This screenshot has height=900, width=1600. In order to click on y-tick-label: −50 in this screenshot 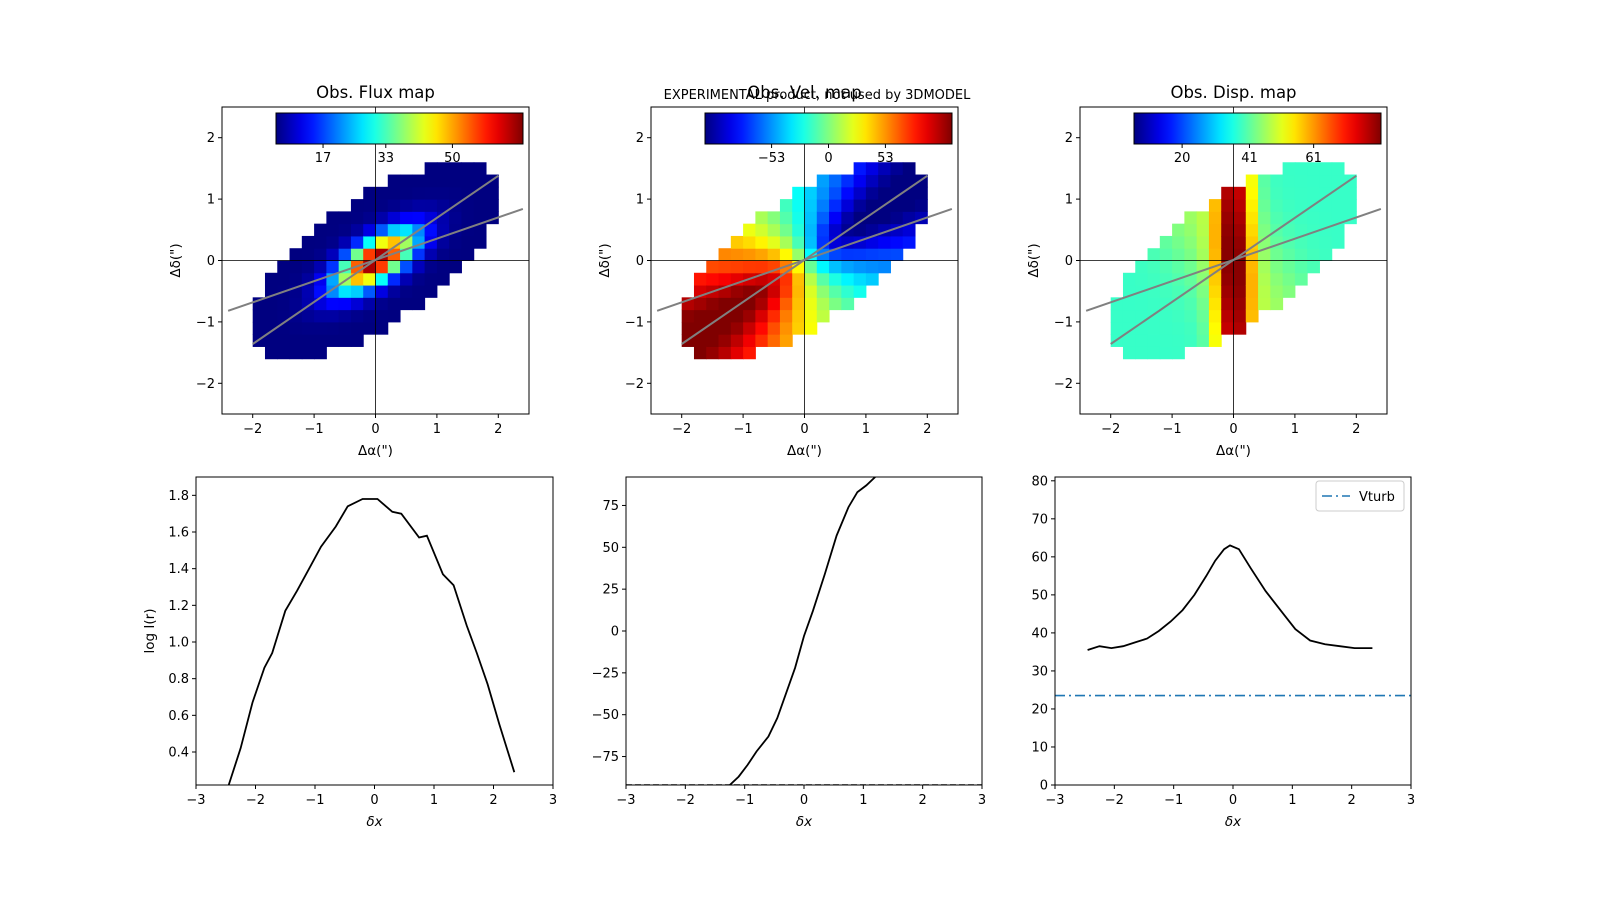, I will do `click(605, 715)`.